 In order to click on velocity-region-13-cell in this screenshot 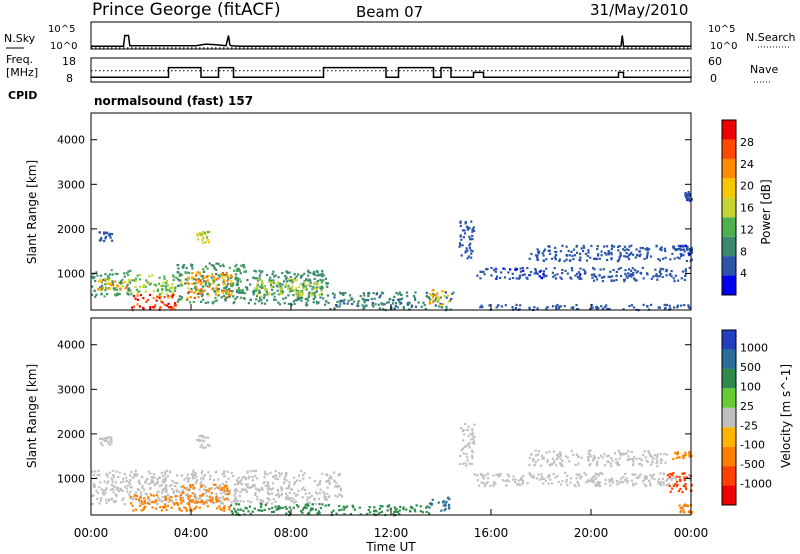, I will do `click(110, 441)`.